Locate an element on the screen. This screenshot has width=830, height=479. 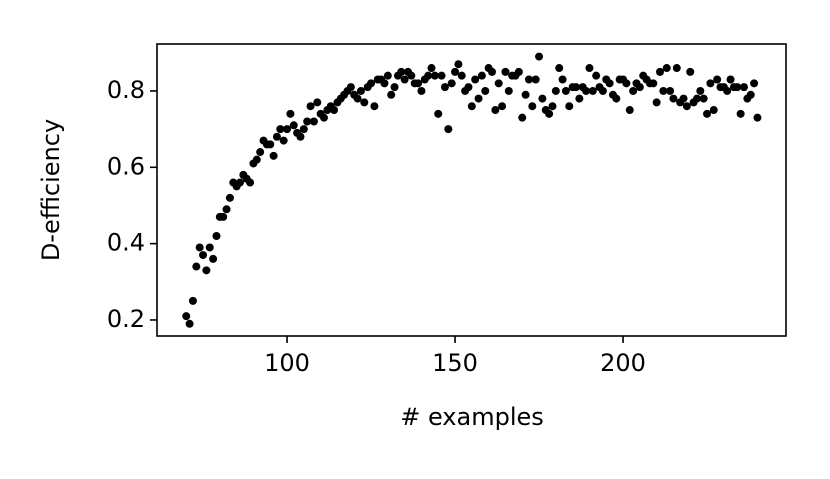
x-tick-label: 150 is located at coordinates (455, 363).